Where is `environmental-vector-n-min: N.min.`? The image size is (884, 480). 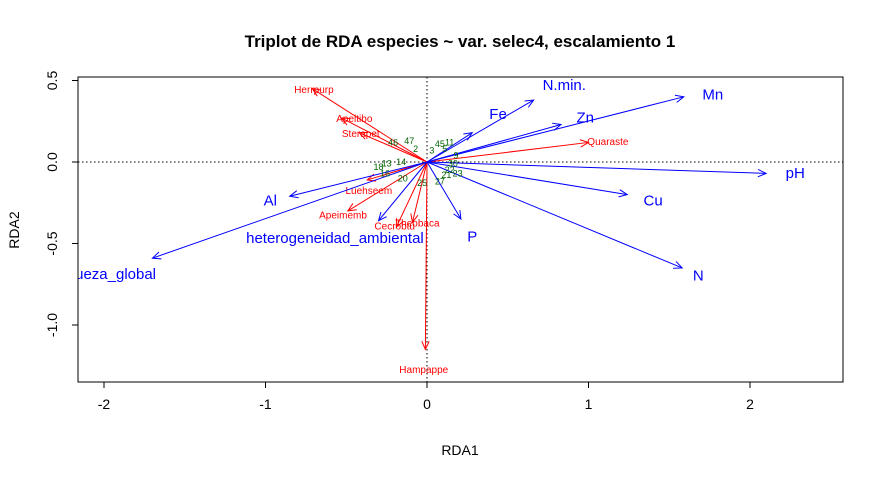
environmental-vector-n-min: N.min. is located at coordinates (506, 120).